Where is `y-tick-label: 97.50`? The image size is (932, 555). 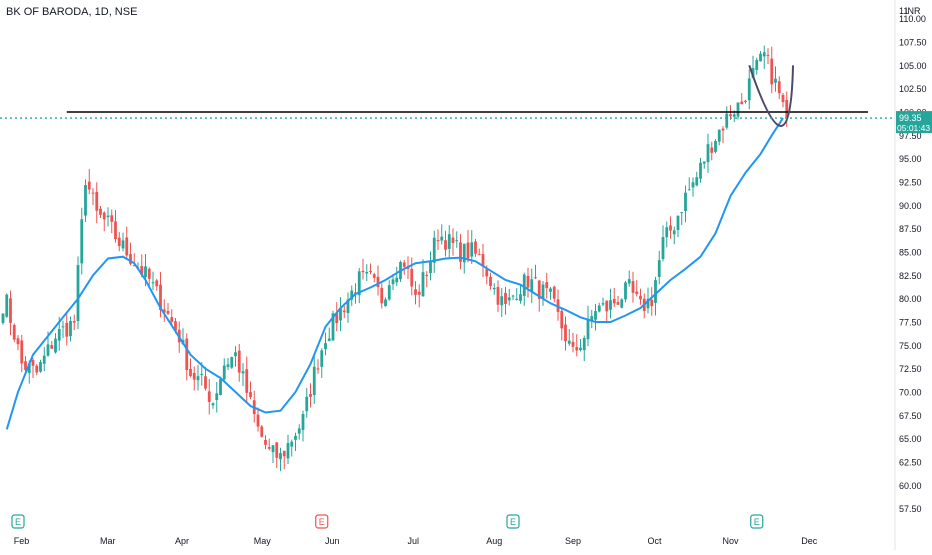
y-tick-label: 97.50 is located at coordinates (910, 136).